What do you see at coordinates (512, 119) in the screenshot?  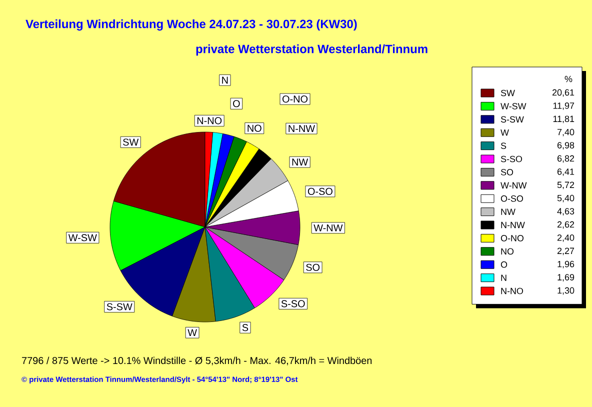 I see `legend-label: S-SW` at bounding box center [512, 119].